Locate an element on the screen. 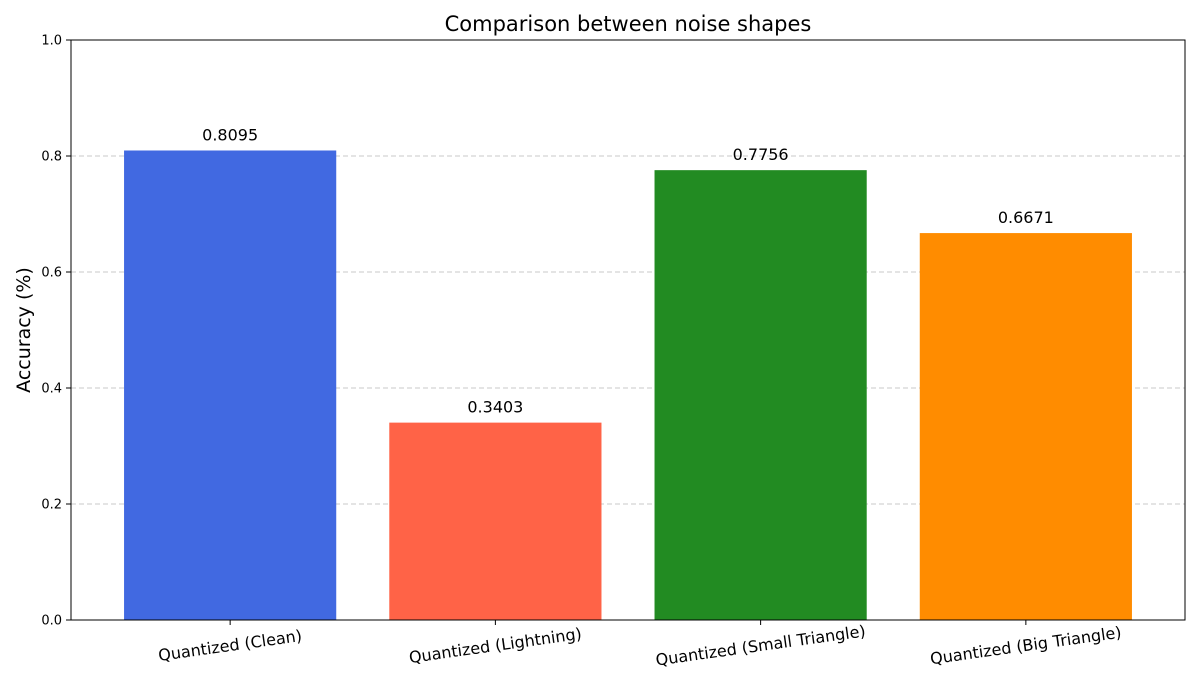  y-tick-label: 0.8 is located at coordinates (51, 157).